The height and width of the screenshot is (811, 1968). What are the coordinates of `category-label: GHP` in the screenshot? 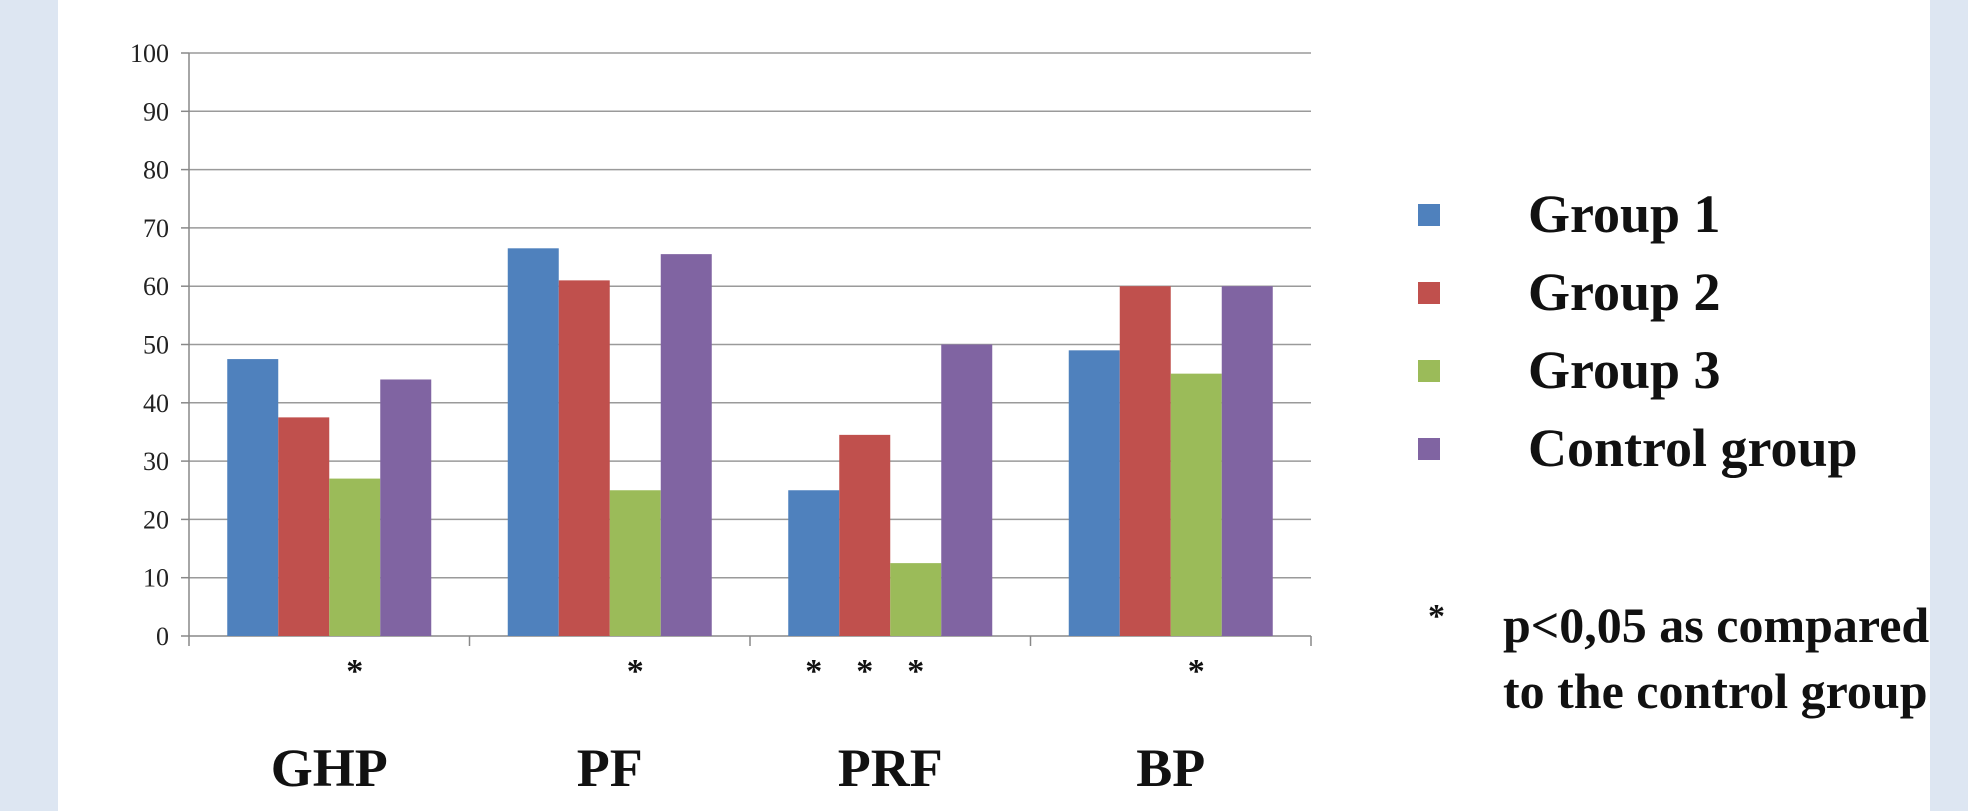 It's located at (329, 768).